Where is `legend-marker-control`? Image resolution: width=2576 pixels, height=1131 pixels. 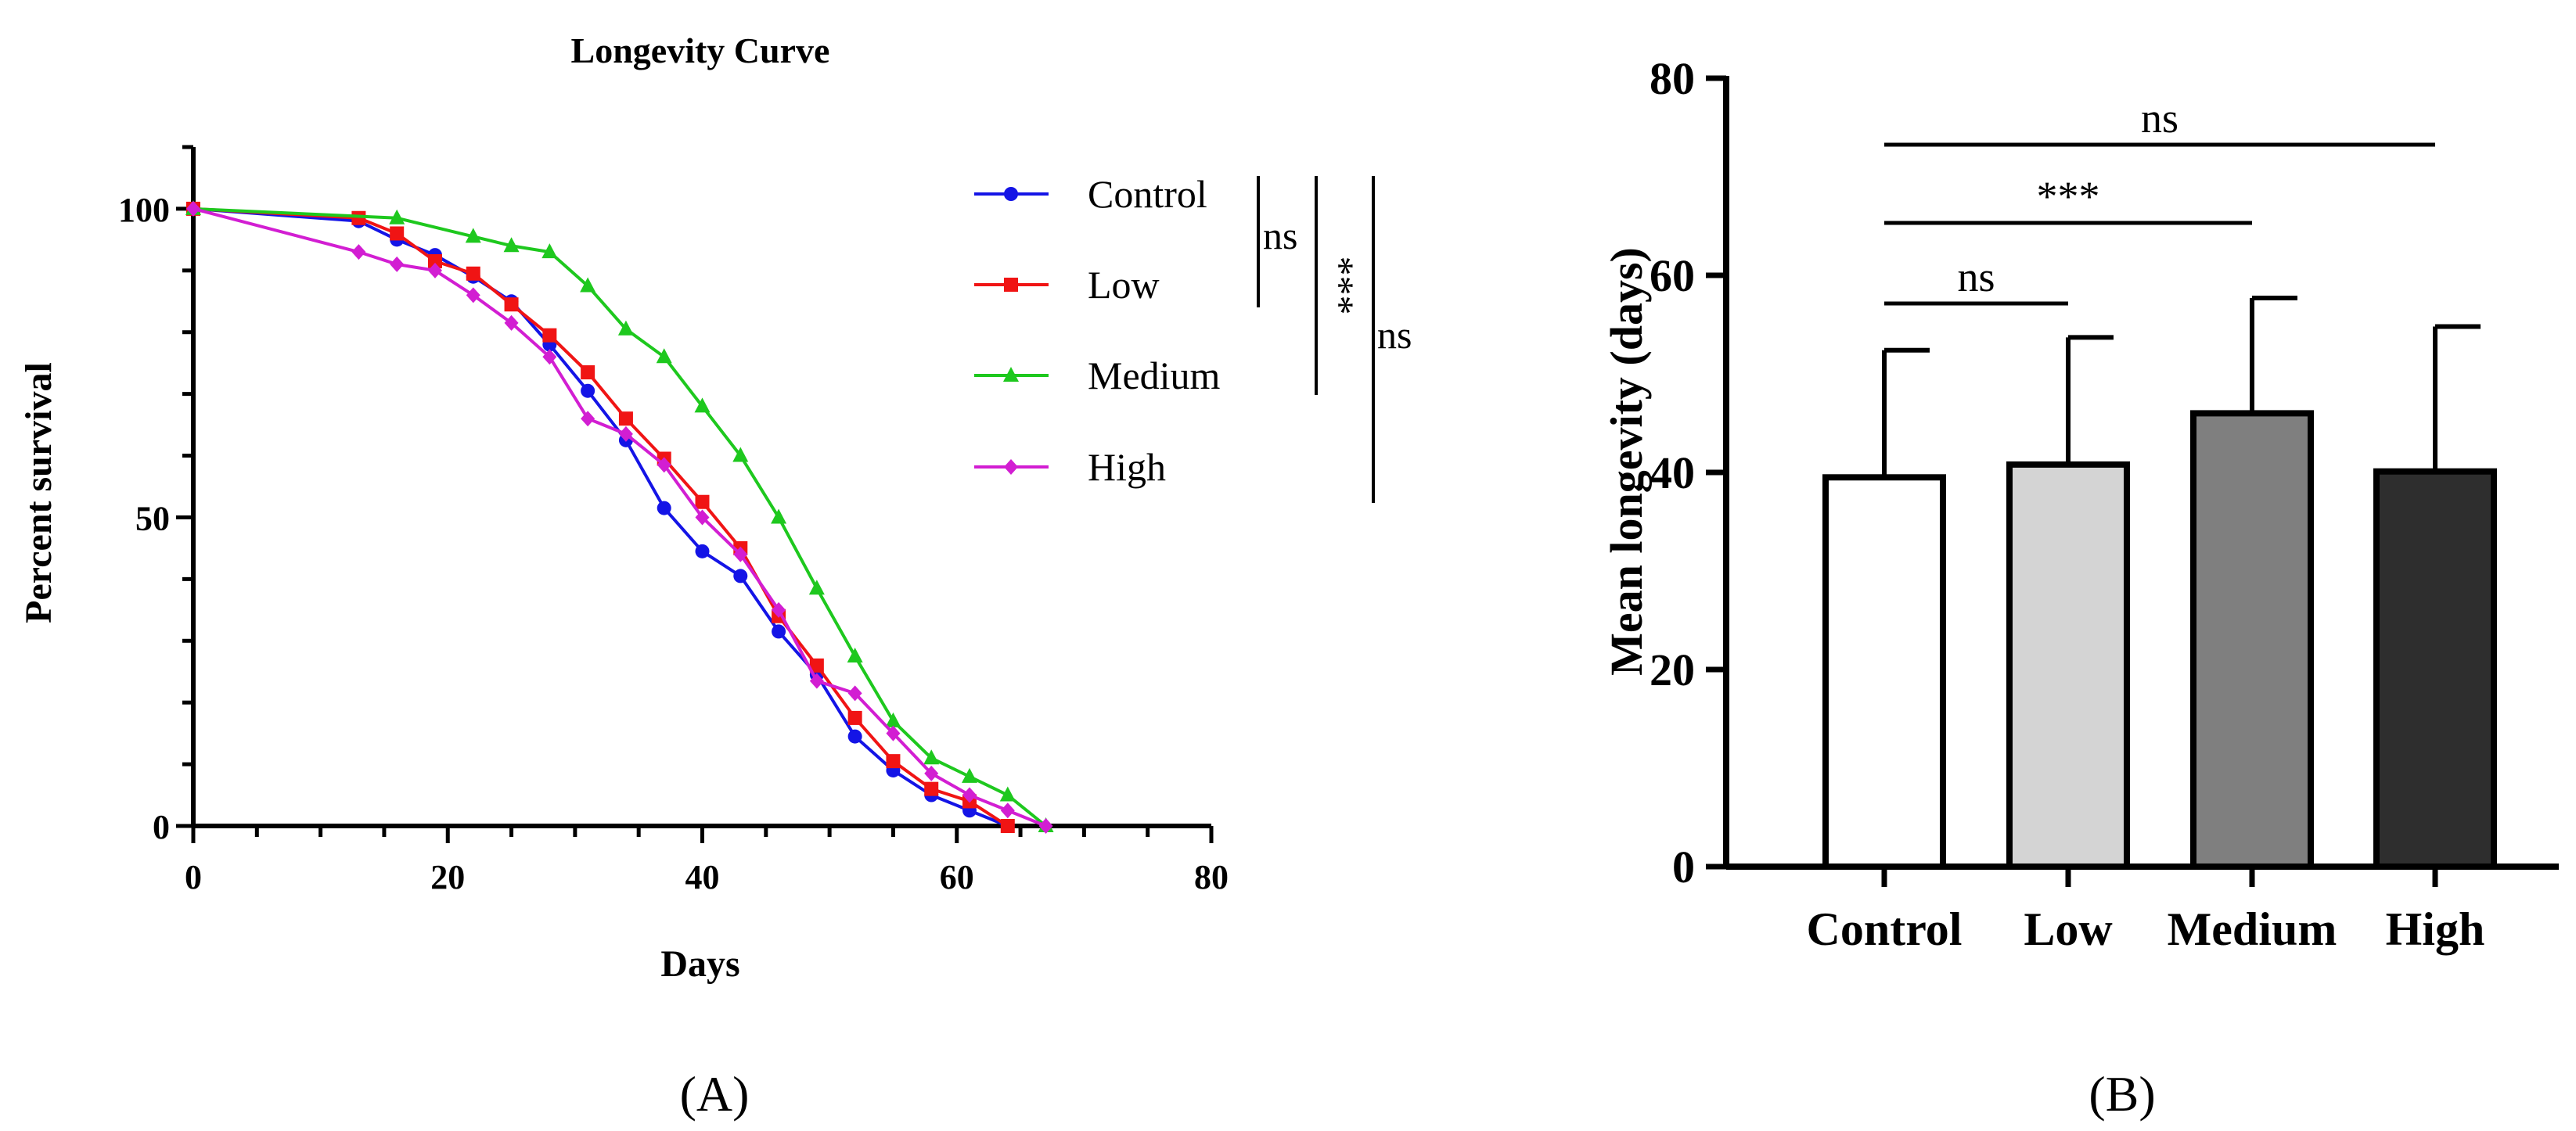 legend-marker-control is located at coordinates (1011, 194).